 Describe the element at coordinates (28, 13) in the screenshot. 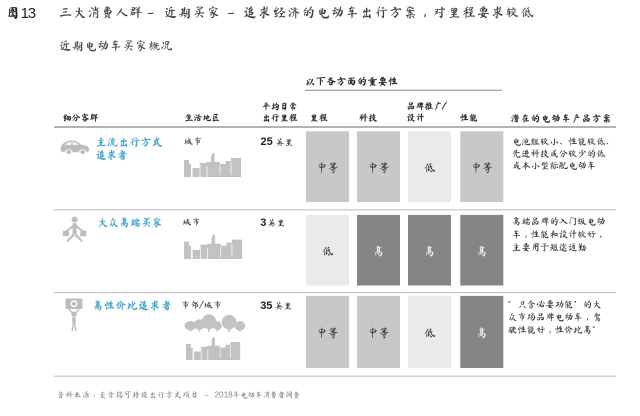

I see `svg-text: 13` at that location.